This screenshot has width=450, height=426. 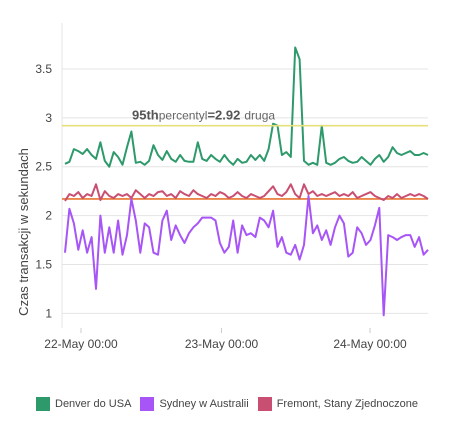 What do you see at coordinates (222, 344) in the screenshot?
I see `x-tick-label: 23-May 00:00` at bounding box center [222, 344].